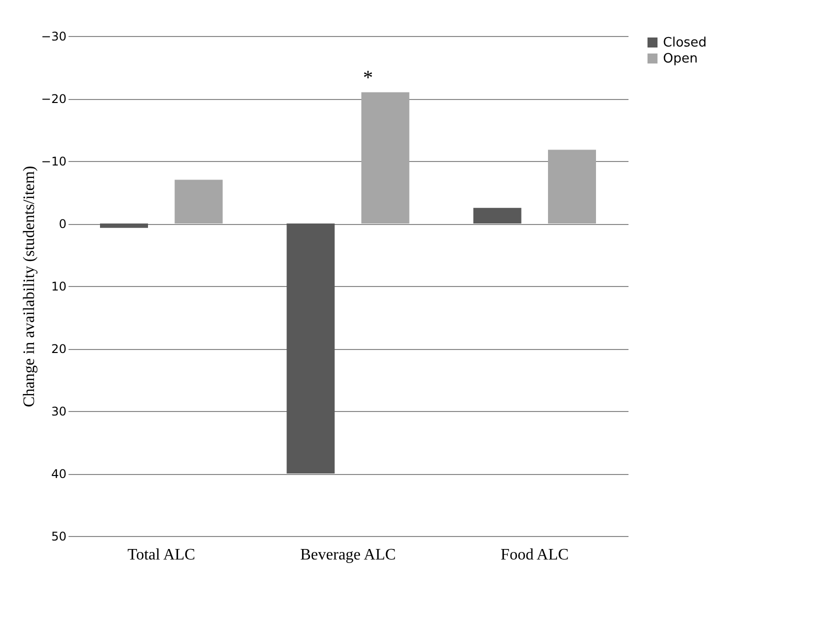 This screenshot has height=618, width=833. What do you see at coordinates (161, 555) in the screenshot?
I see `x-tick-label: Total ALC` at bounding box center [161, 555].